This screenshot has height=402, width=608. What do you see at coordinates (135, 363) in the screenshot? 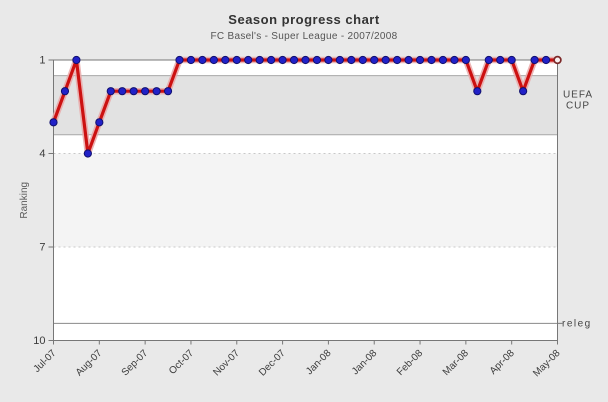
I see `x-tick-label: Sep-07` at bounding box center [135, 363].